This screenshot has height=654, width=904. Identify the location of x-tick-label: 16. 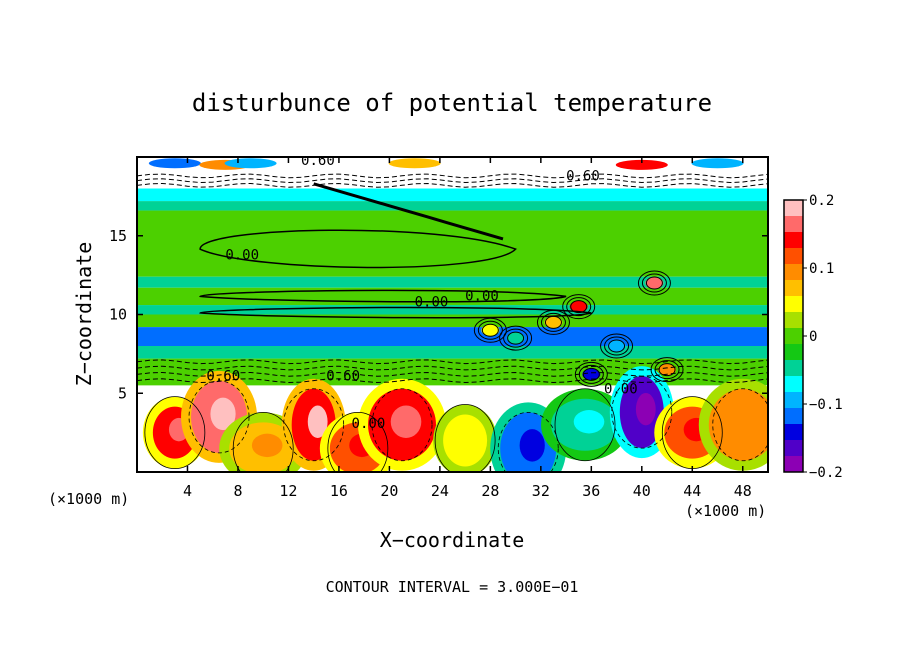
(339, 491).